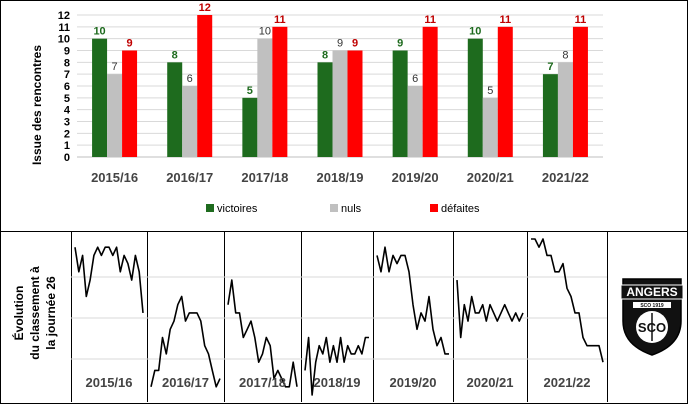 This screenshot has width=688, height=408. What do you see at coordinates (64, 28) in the screenshot?
I see `y-tick-label: 11` at bounding box center [64, 28].